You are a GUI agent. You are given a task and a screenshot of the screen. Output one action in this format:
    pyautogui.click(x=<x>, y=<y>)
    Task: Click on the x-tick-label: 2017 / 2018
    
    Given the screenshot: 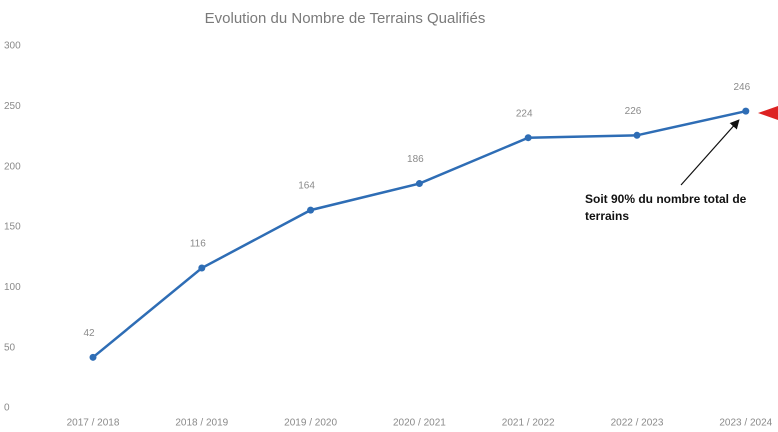 What is the action you would take?
    pyautogui.click(x=93, y=423)
    